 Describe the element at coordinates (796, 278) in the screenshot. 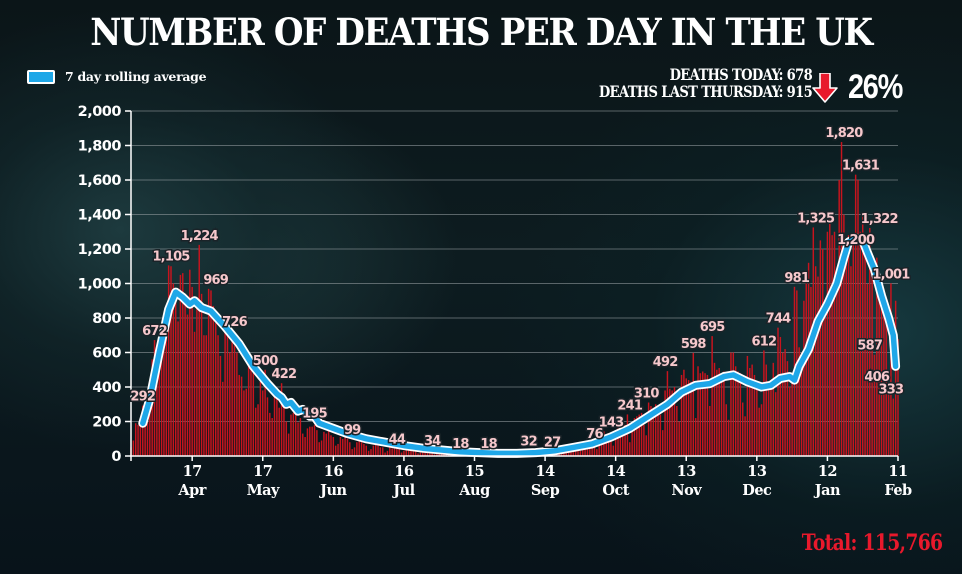

I see `data-label: 981` at that location.